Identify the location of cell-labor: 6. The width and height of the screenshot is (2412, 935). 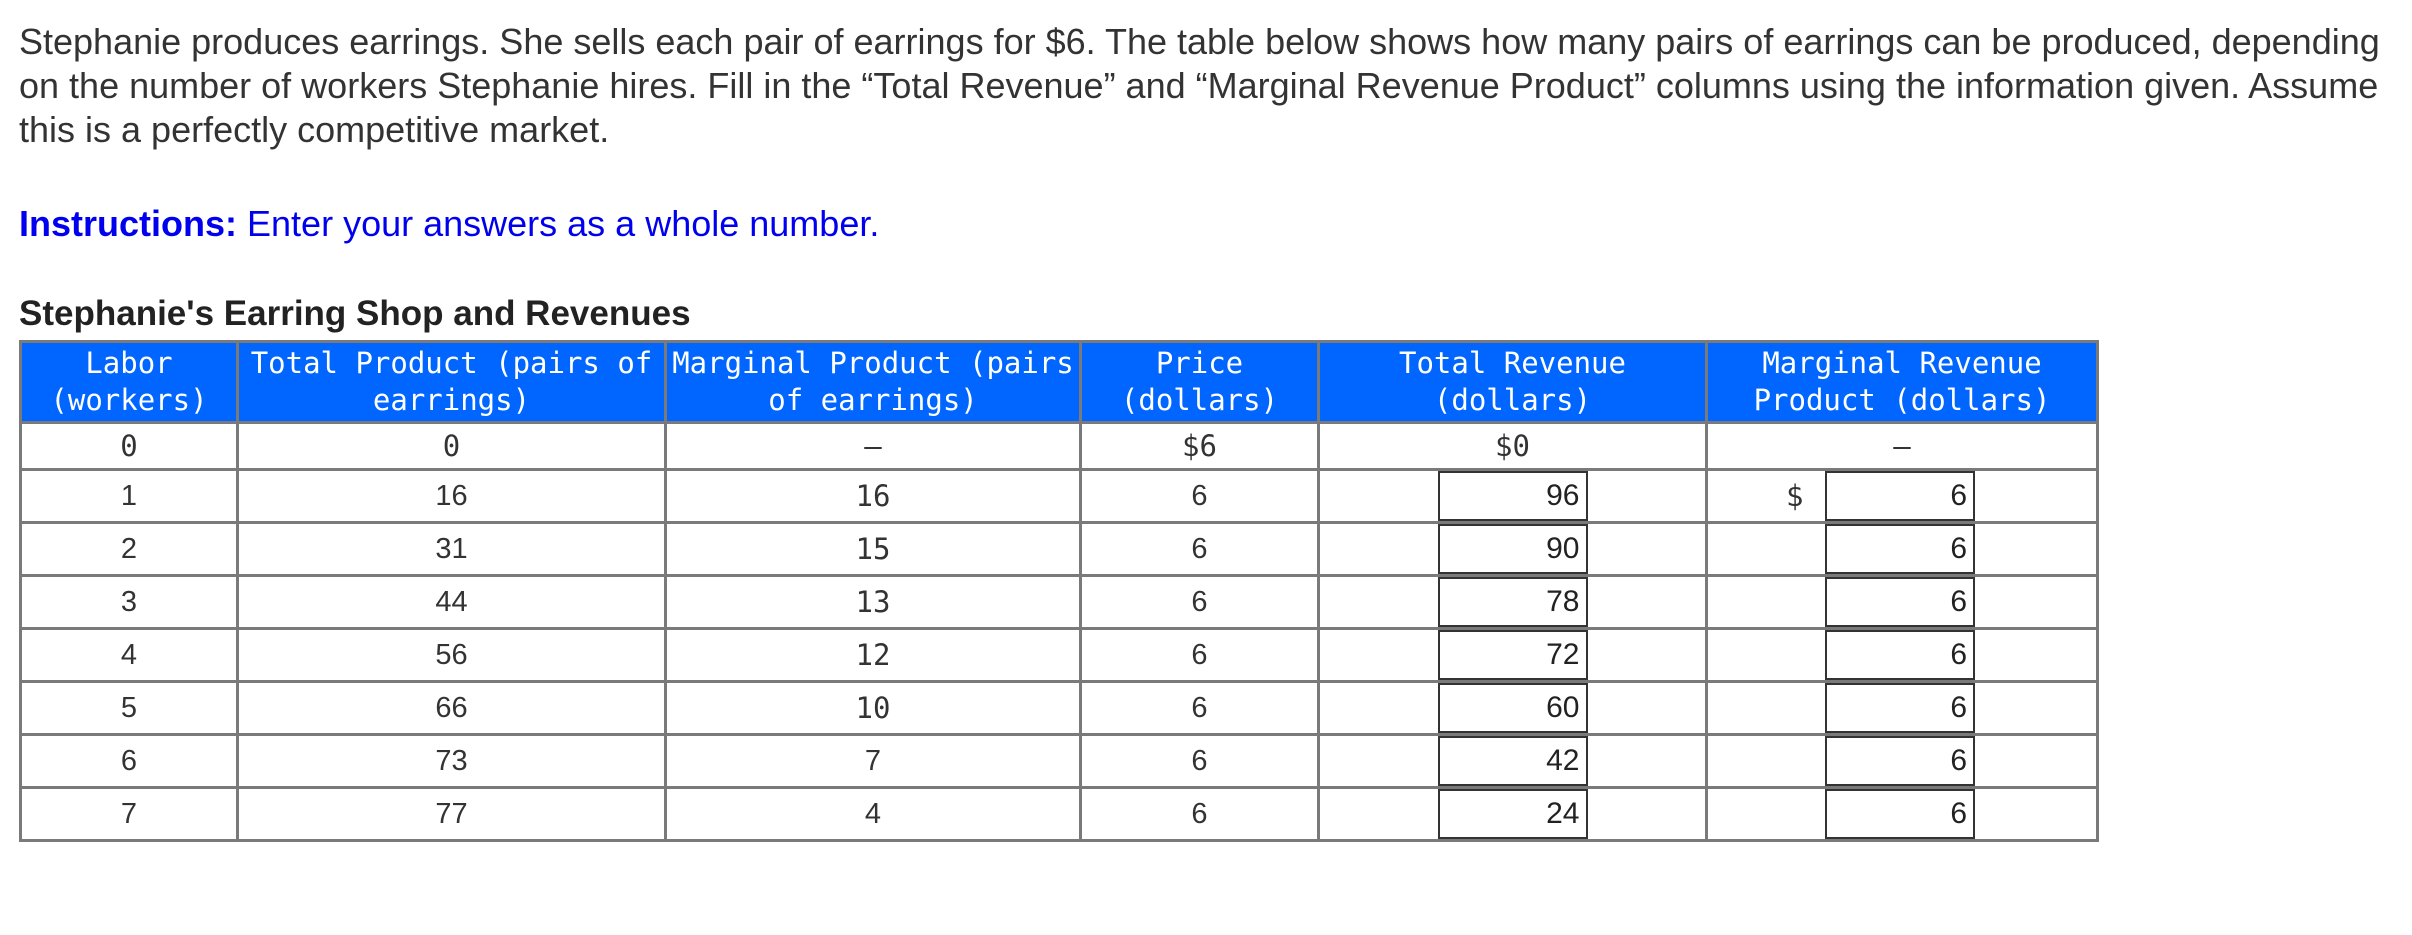
(129, 761).